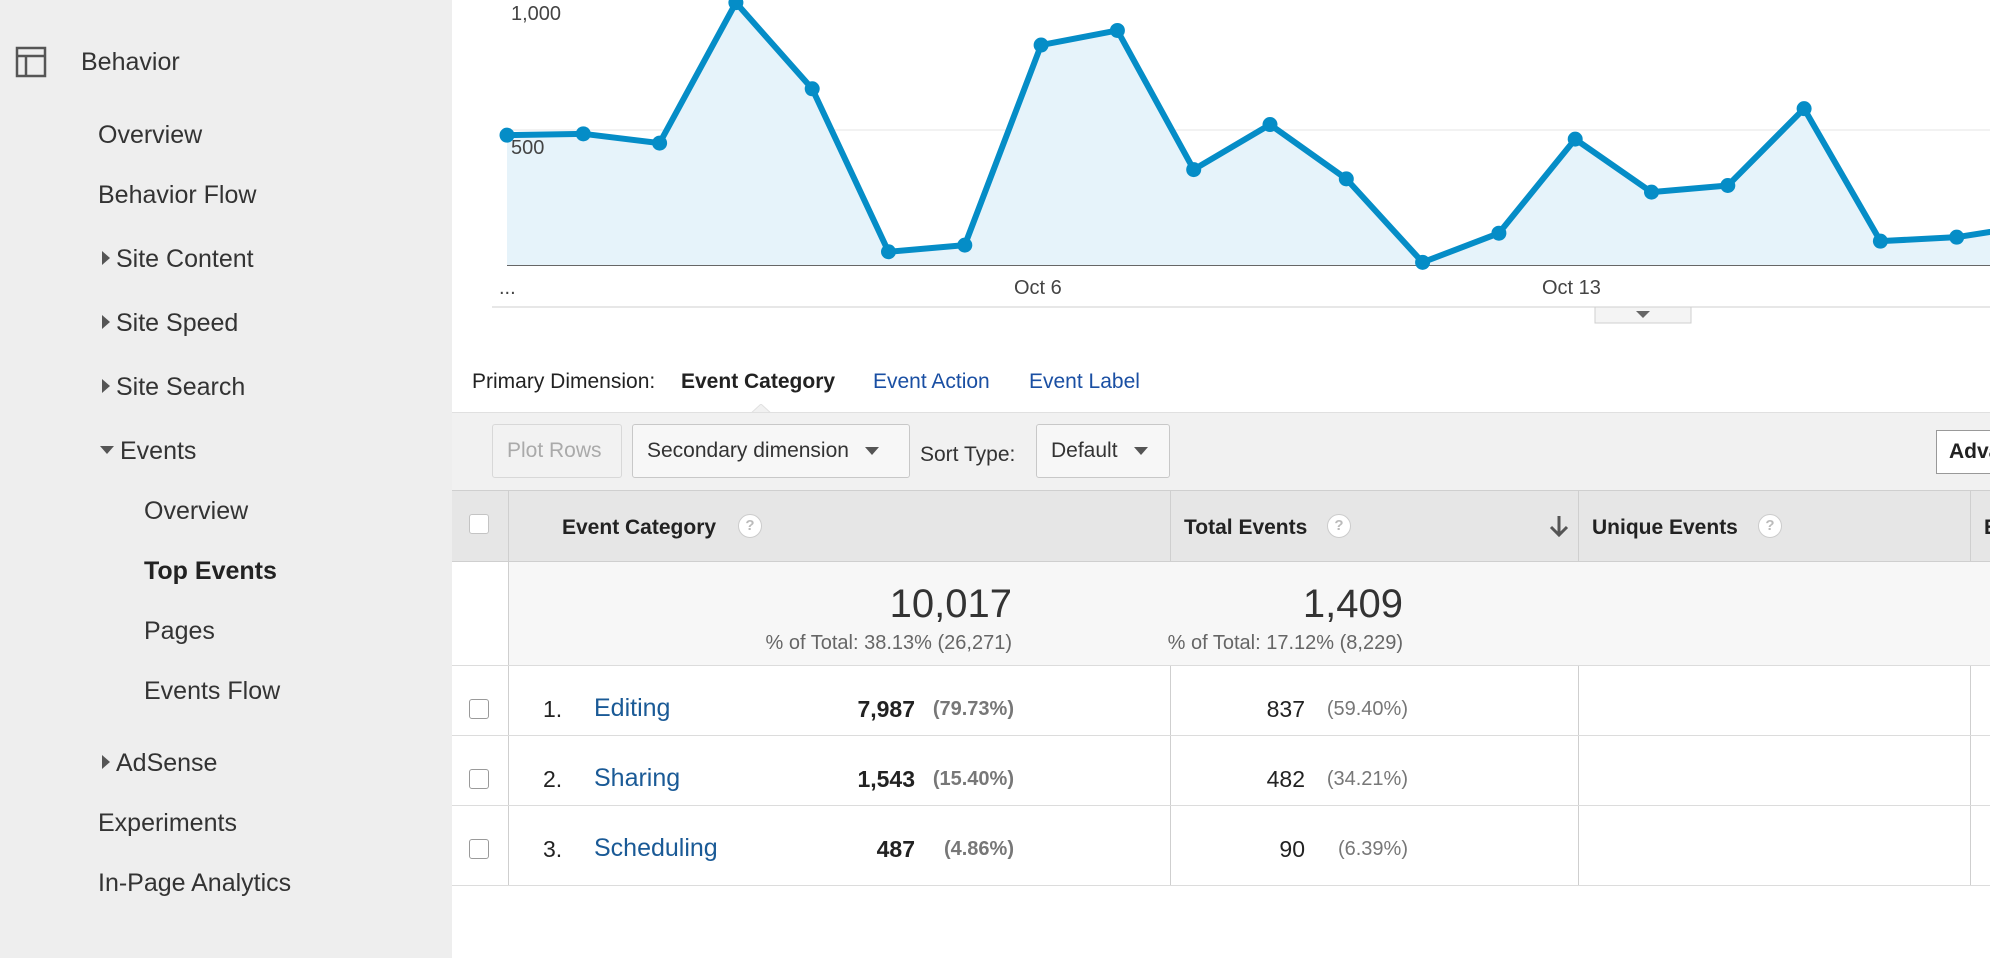 This screenshot has height=958, width=1990. What do you see at coordinates (1246, 527) in the screenshot?
I see `column-header-total-events: Total Events` at bounding box center [1246, 527].